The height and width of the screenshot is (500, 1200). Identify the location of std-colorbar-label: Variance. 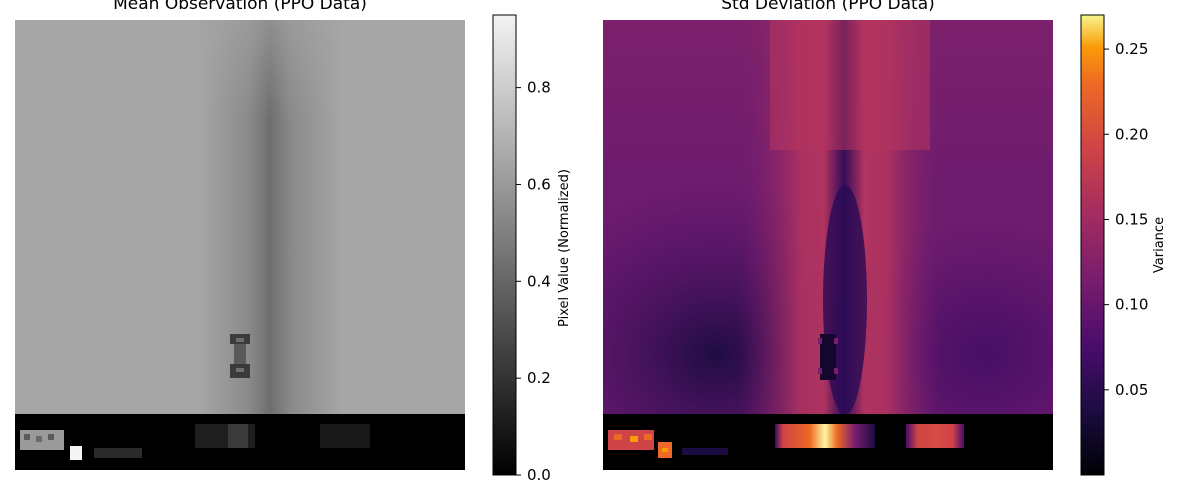
(1159, 245).